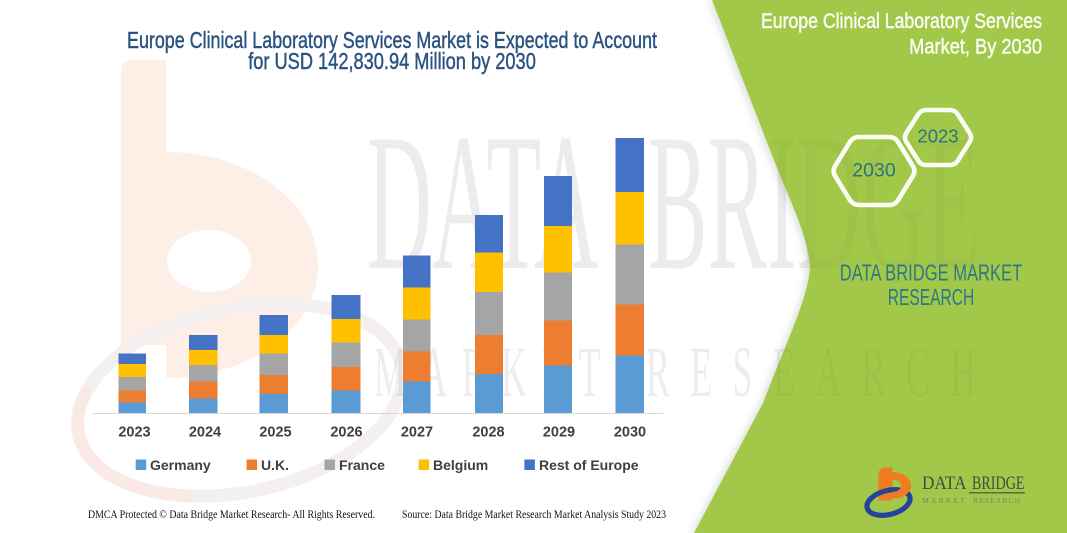  Describe the element at coordinates (460, 465) in the screenshot. I see `svg-text: Belgium` at that location.